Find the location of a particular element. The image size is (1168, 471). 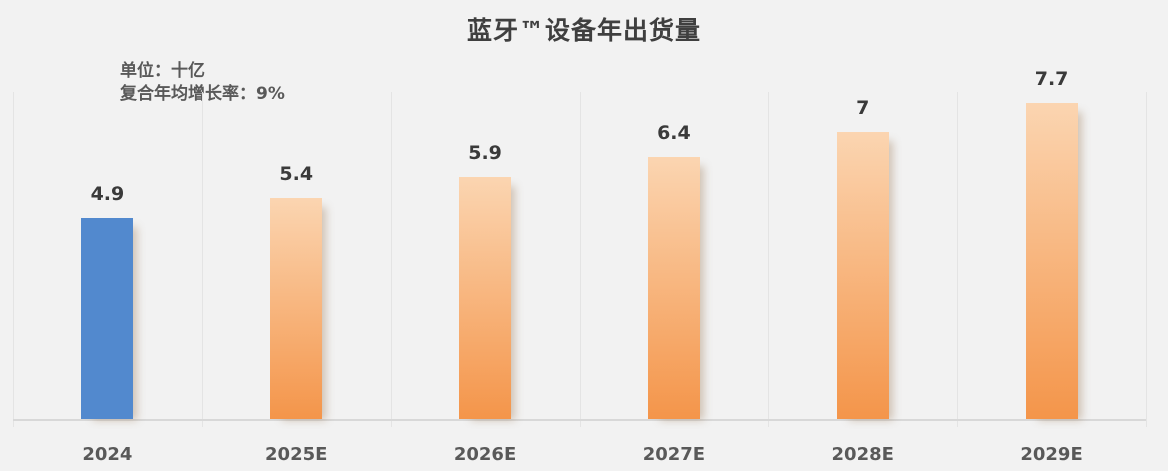

category-label-2027e: 2027E is located at coordinates (674, 454).